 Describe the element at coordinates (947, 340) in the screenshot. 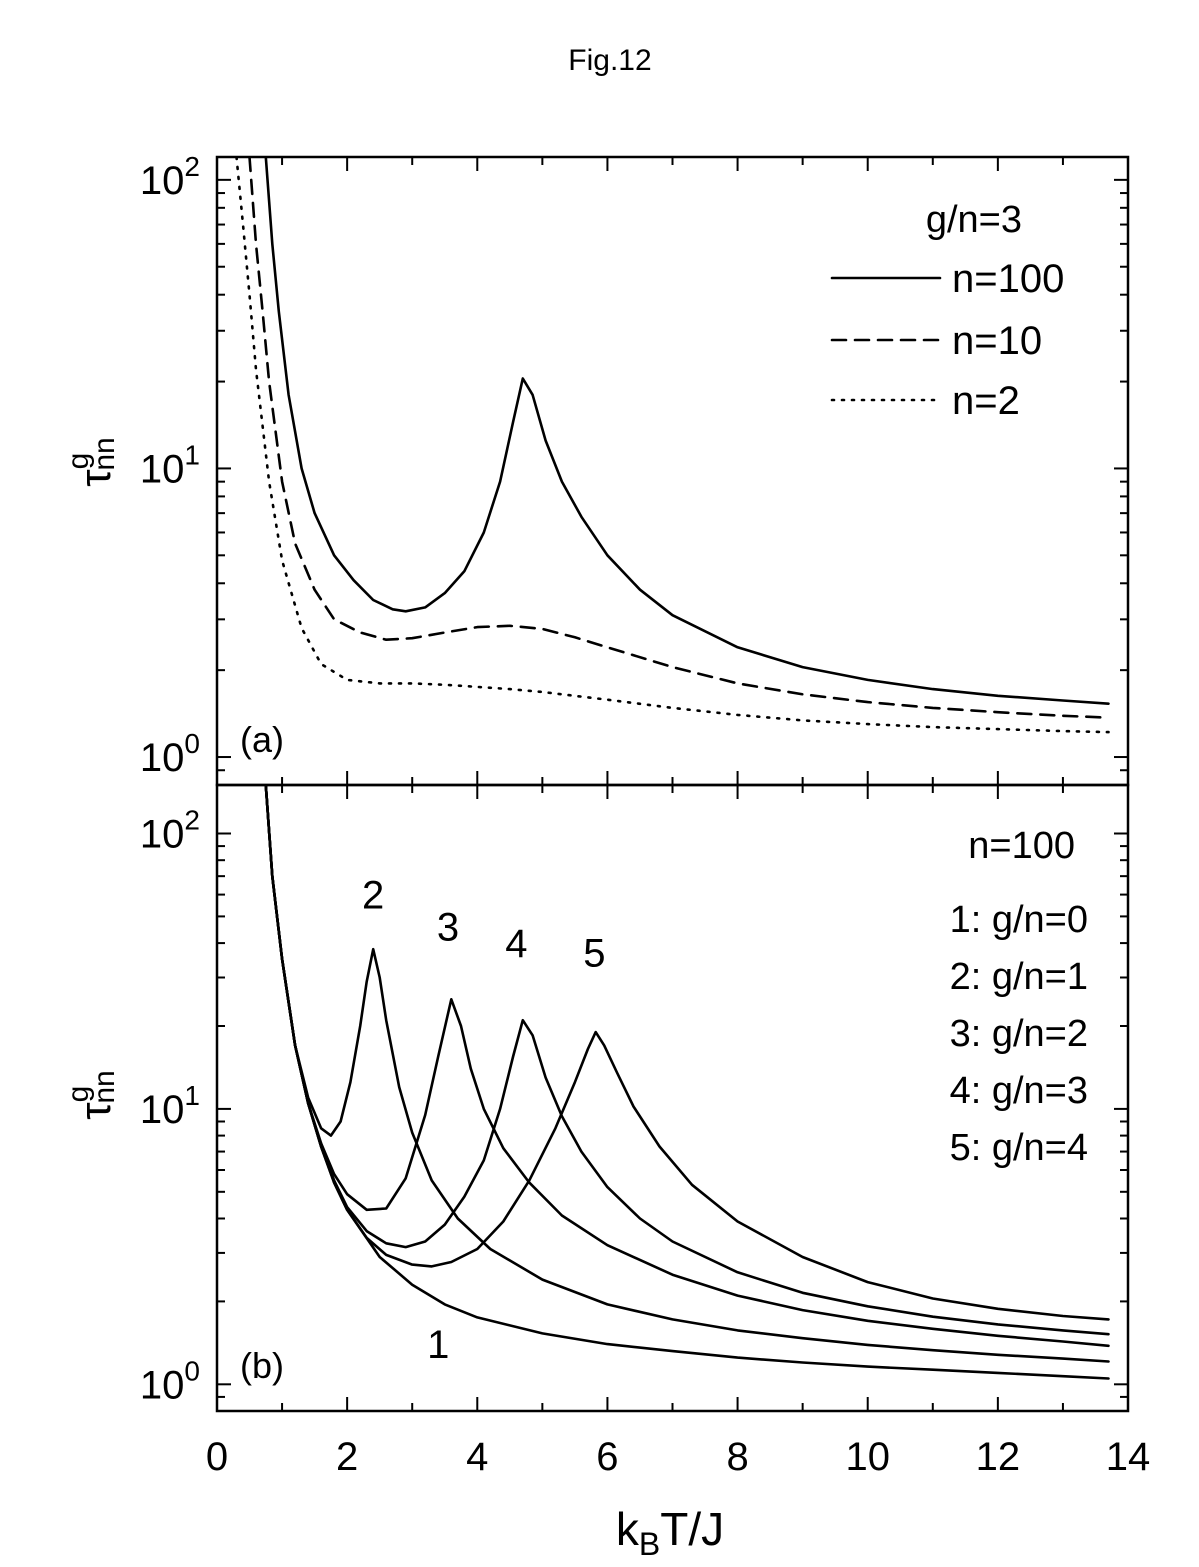

I see `panel-a-legend: n=100 n=10 n=2` at that location.